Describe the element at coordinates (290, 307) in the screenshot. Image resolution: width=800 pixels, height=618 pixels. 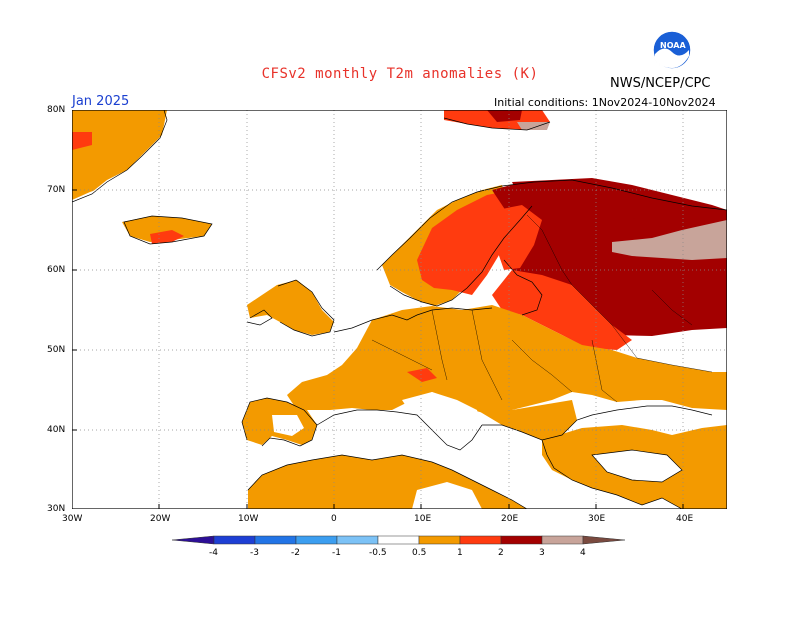
I see `british-isles-anomaly` at that location.